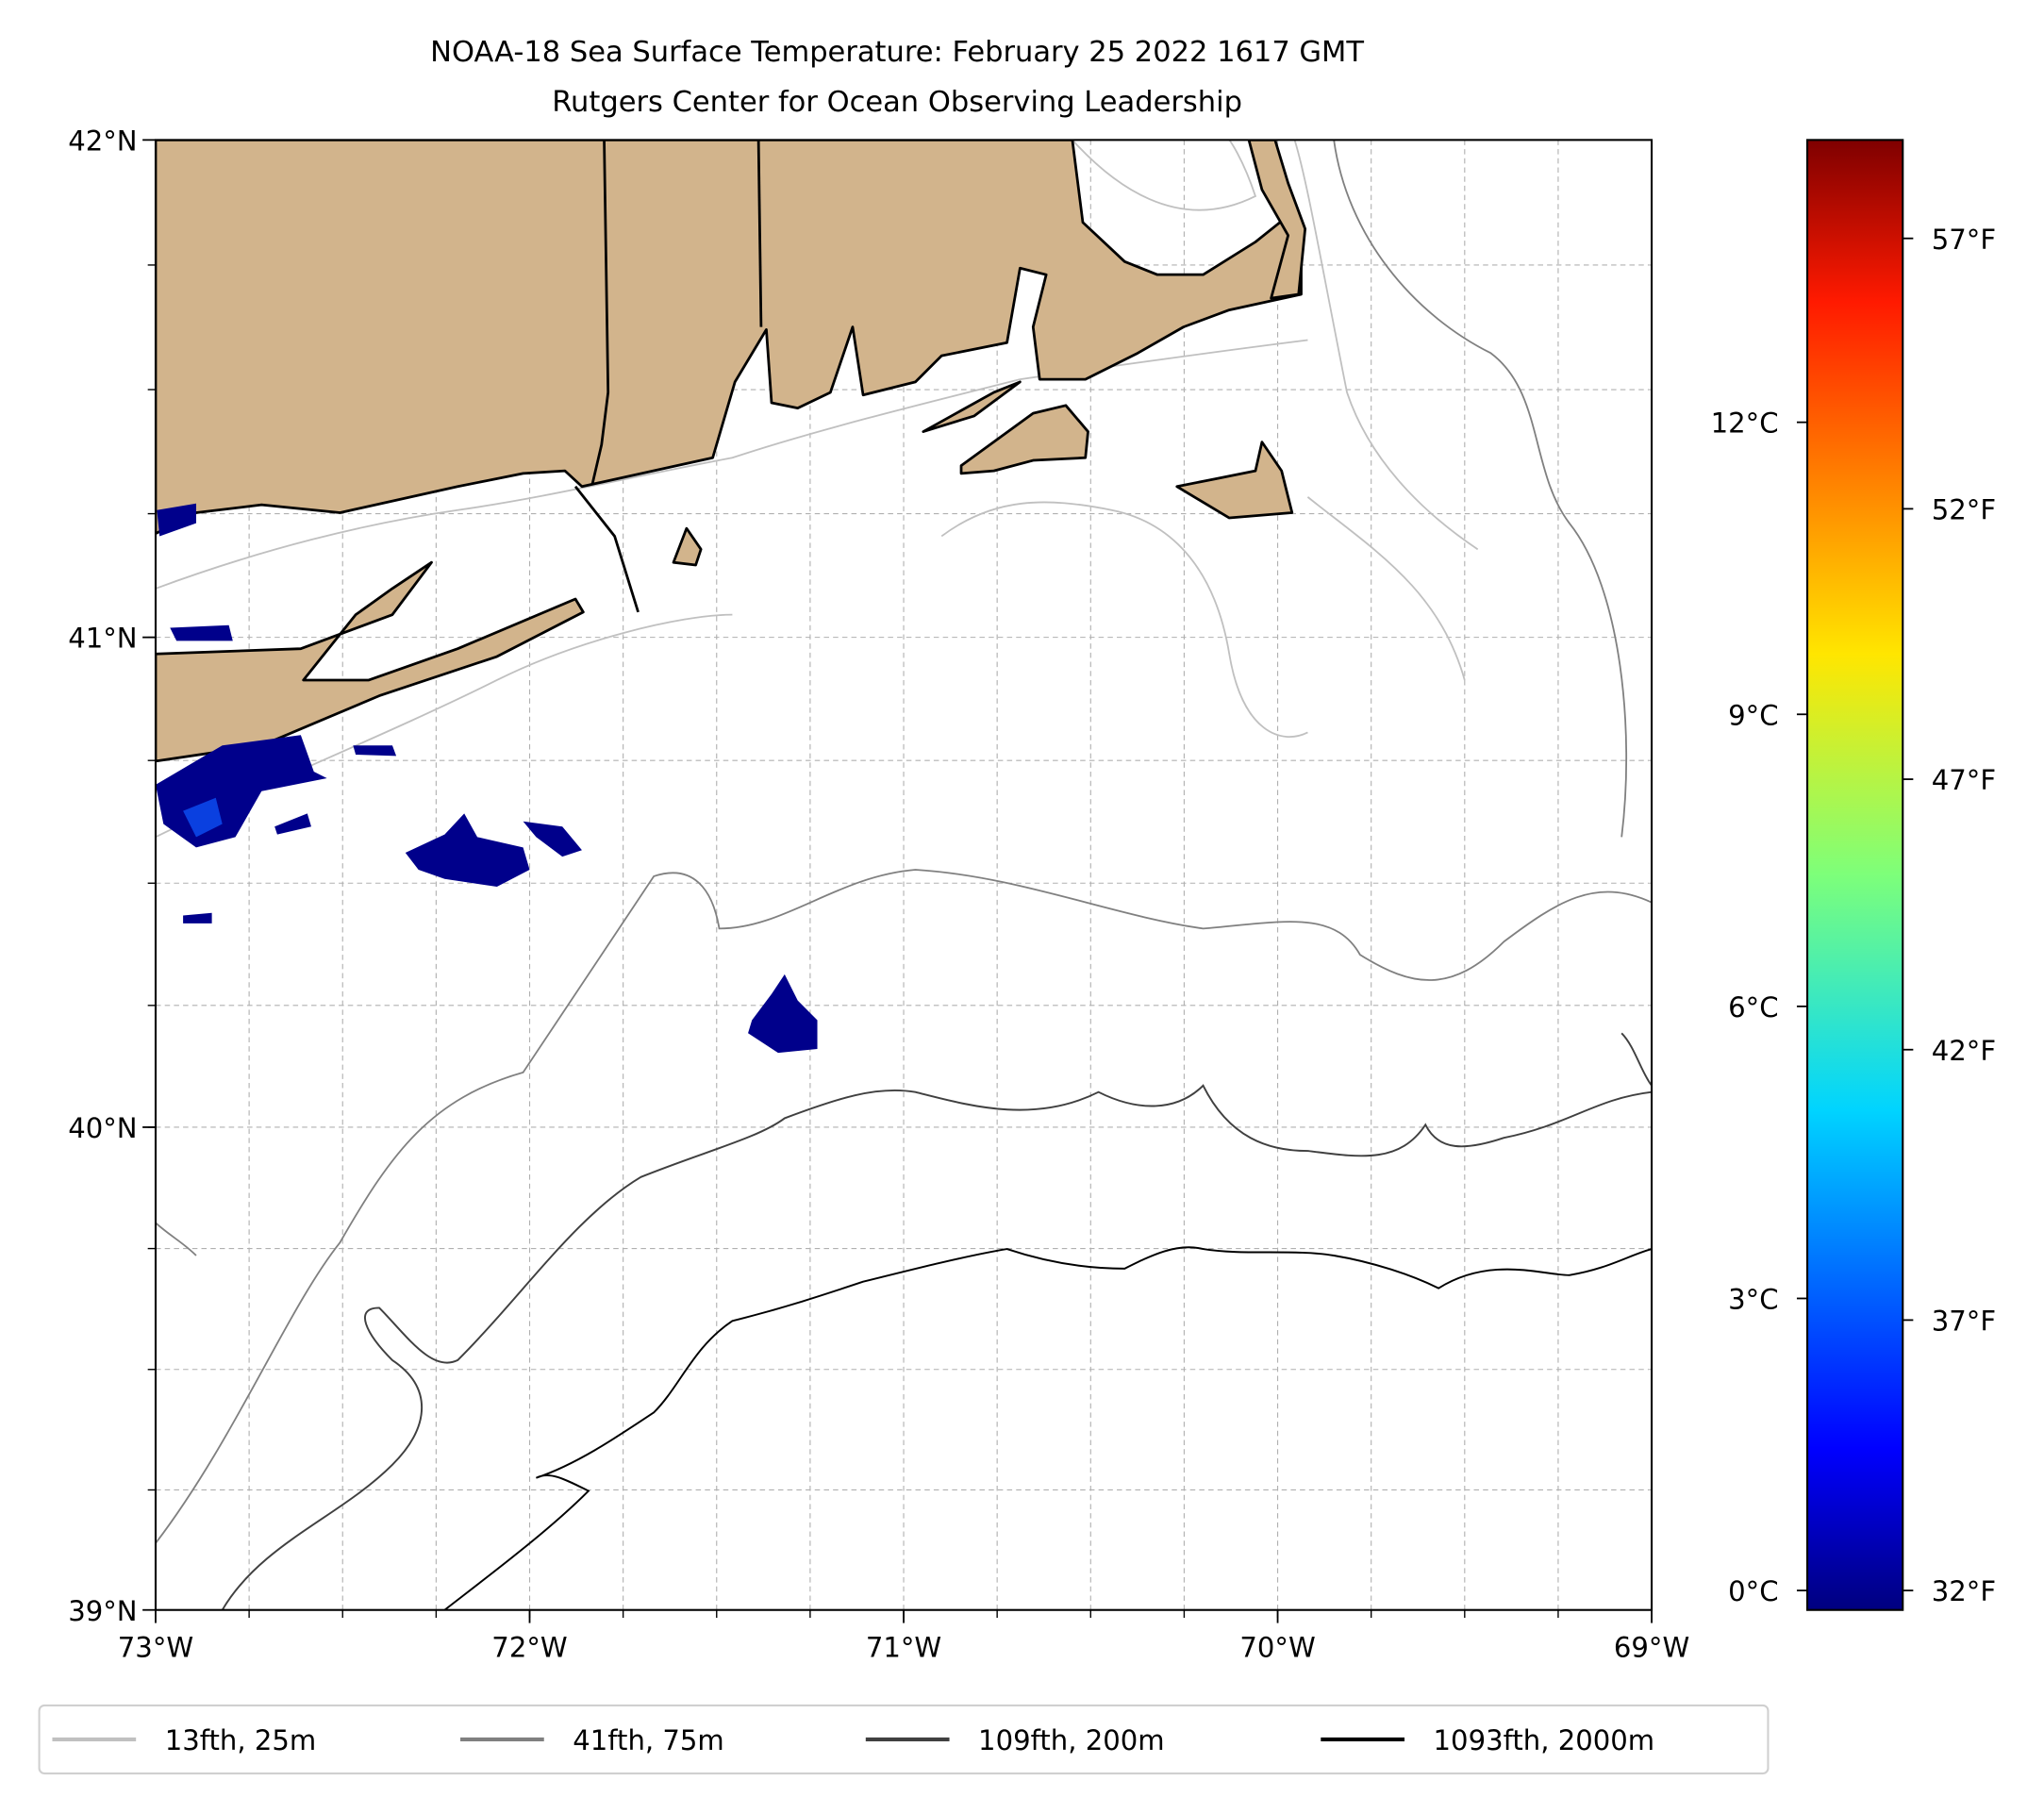 This screenshot has height=1797, width=2044. Describe the element at coordinates (668, 376) in the screenshot. I see `state-borders` at that location.